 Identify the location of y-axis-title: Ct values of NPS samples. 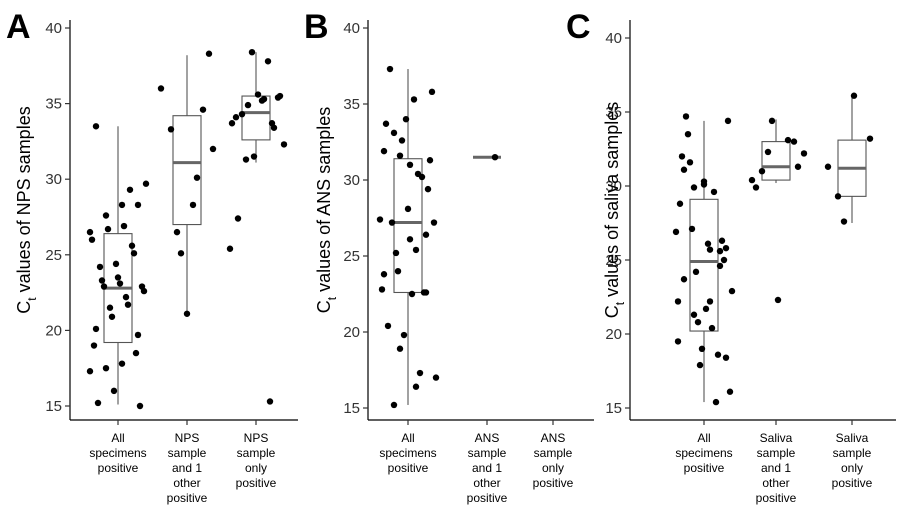
(26, 209).